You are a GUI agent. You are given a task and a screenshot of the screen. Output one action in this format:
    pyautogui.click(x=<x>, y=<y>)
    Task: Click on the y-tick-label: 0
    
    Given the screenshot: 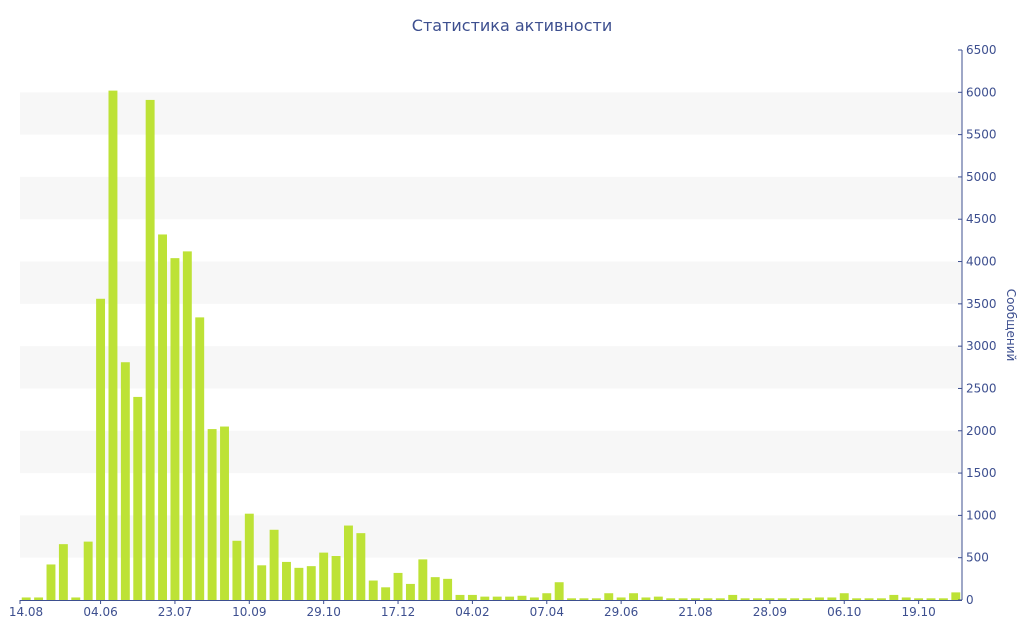 What is the action you would take?
    pyautogui.click(x=970, y=600)
    